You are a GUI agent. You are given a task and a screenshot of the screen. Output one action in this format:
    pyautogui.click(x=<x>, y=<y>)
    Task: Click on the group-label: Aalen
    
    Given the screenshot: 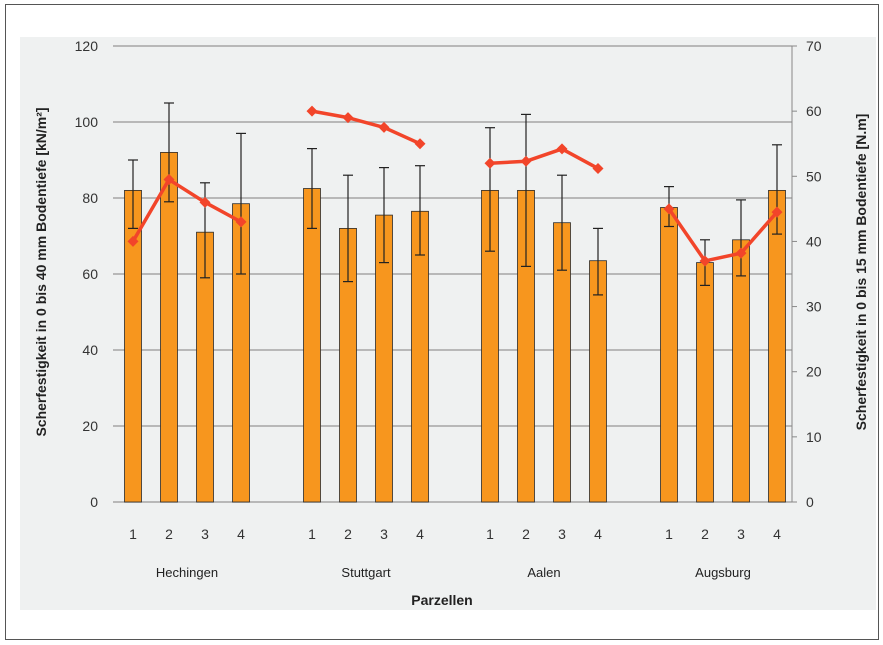 What is the action you would take?
    pyautogui.click(x=543, y=572)
    